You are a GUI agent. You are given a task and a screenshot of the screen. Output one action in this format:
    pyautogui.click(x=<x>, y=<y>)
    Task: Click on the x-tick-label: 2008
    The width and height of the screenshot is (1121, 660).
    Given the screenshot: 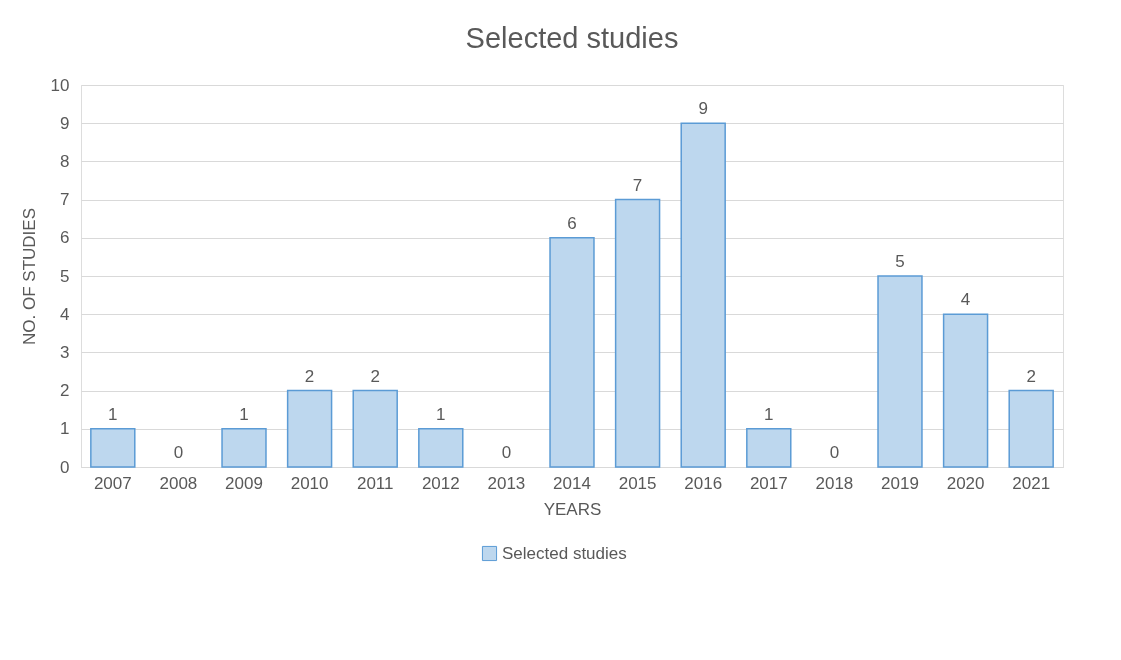 What is the action you would take?
    pyautogui.click(x=178, y=483)
    